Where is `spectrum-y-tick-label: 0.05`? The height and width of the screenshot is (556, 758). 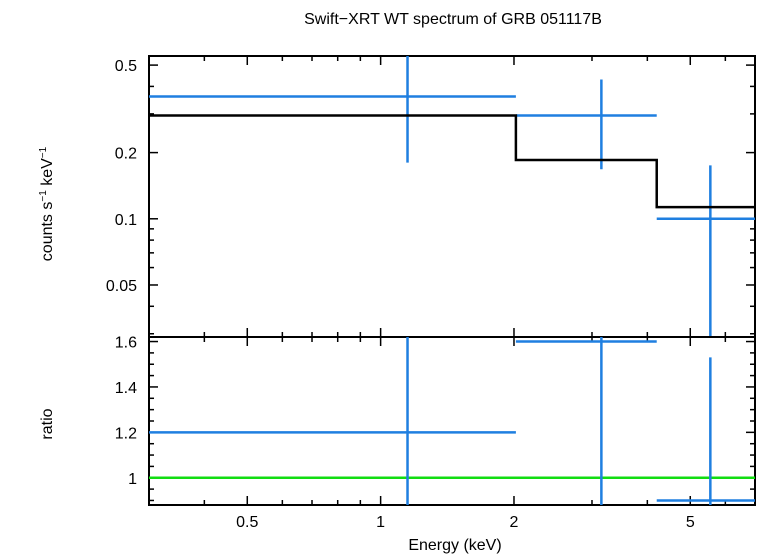
spectrum-y-tick-label: 0.05 is located at coordinates (121, 286).